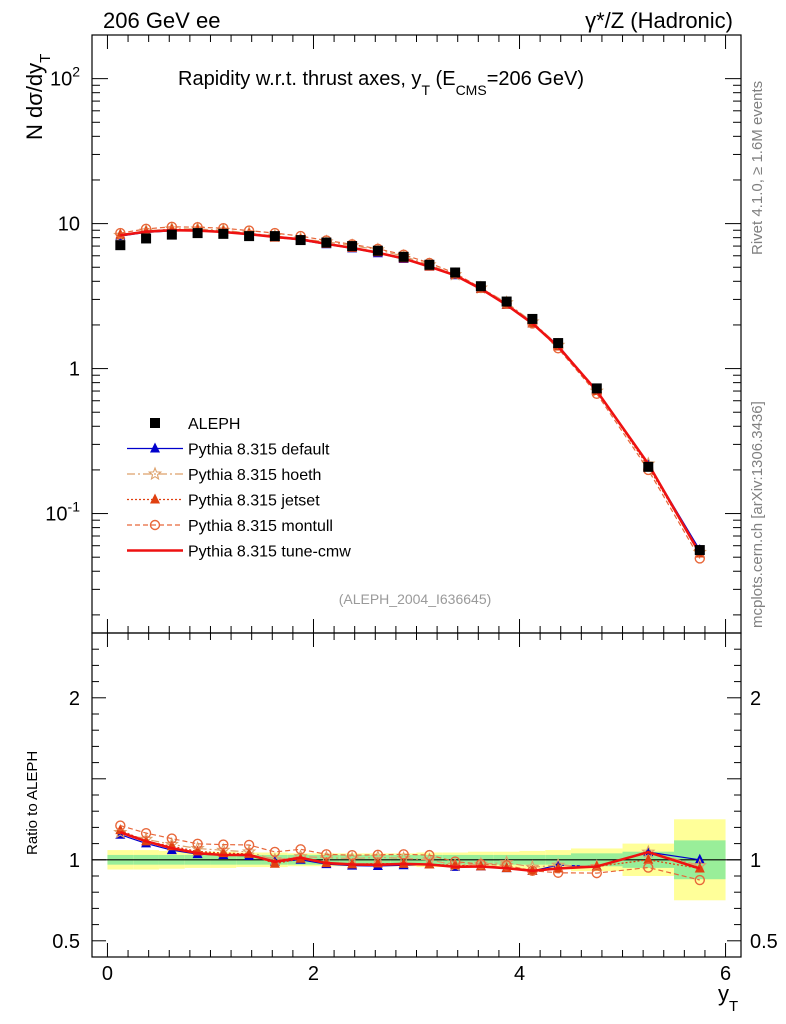 This screenshot has width=786, height=1024. I want to click on y-tick-label: 10, so click(69, 225).